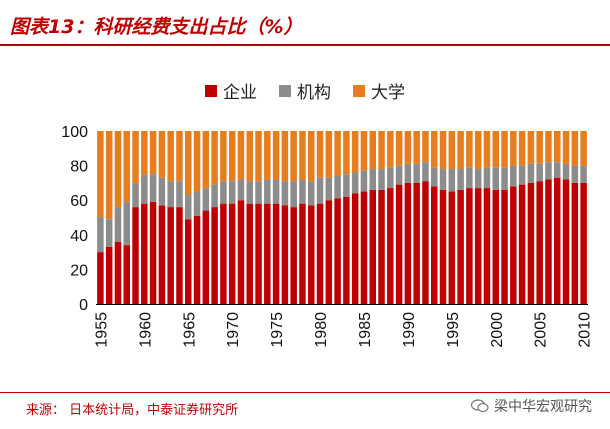 This screenshot has width=610, height=429. Describe the element at coordinates (575, 174) in the screenshot. I see `bar-institution-2009` at that location.